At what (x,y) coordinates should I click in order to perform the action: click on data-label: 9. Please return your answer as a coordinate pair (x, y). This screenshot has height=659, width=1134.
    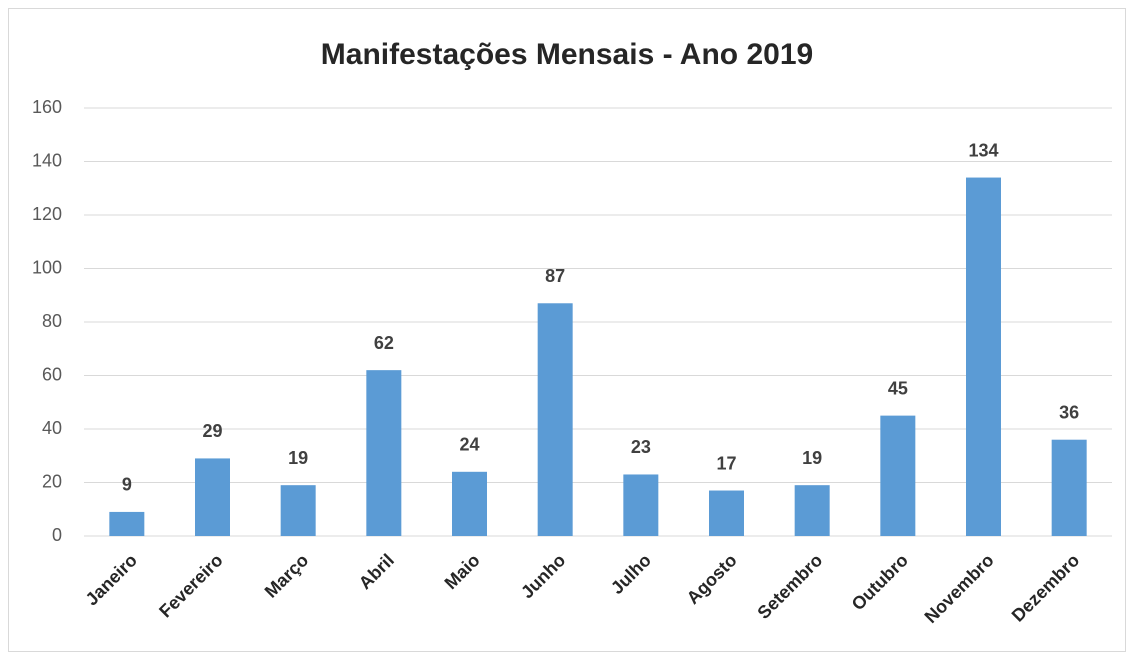
    Looking at the image, I should click on (127, 485).